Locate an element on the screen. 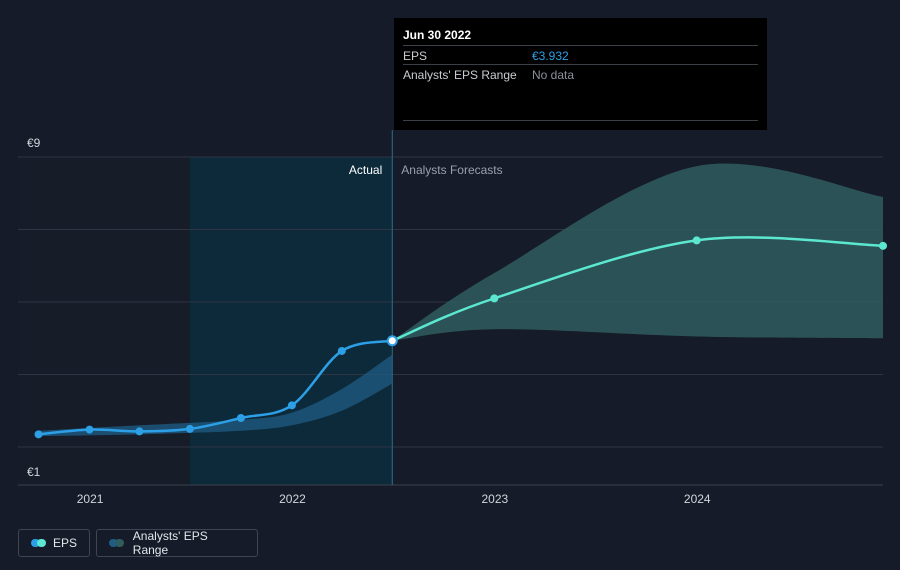 The image size is (900, 570). x-tick-label: 2022 is located at coordinates (292, 499).